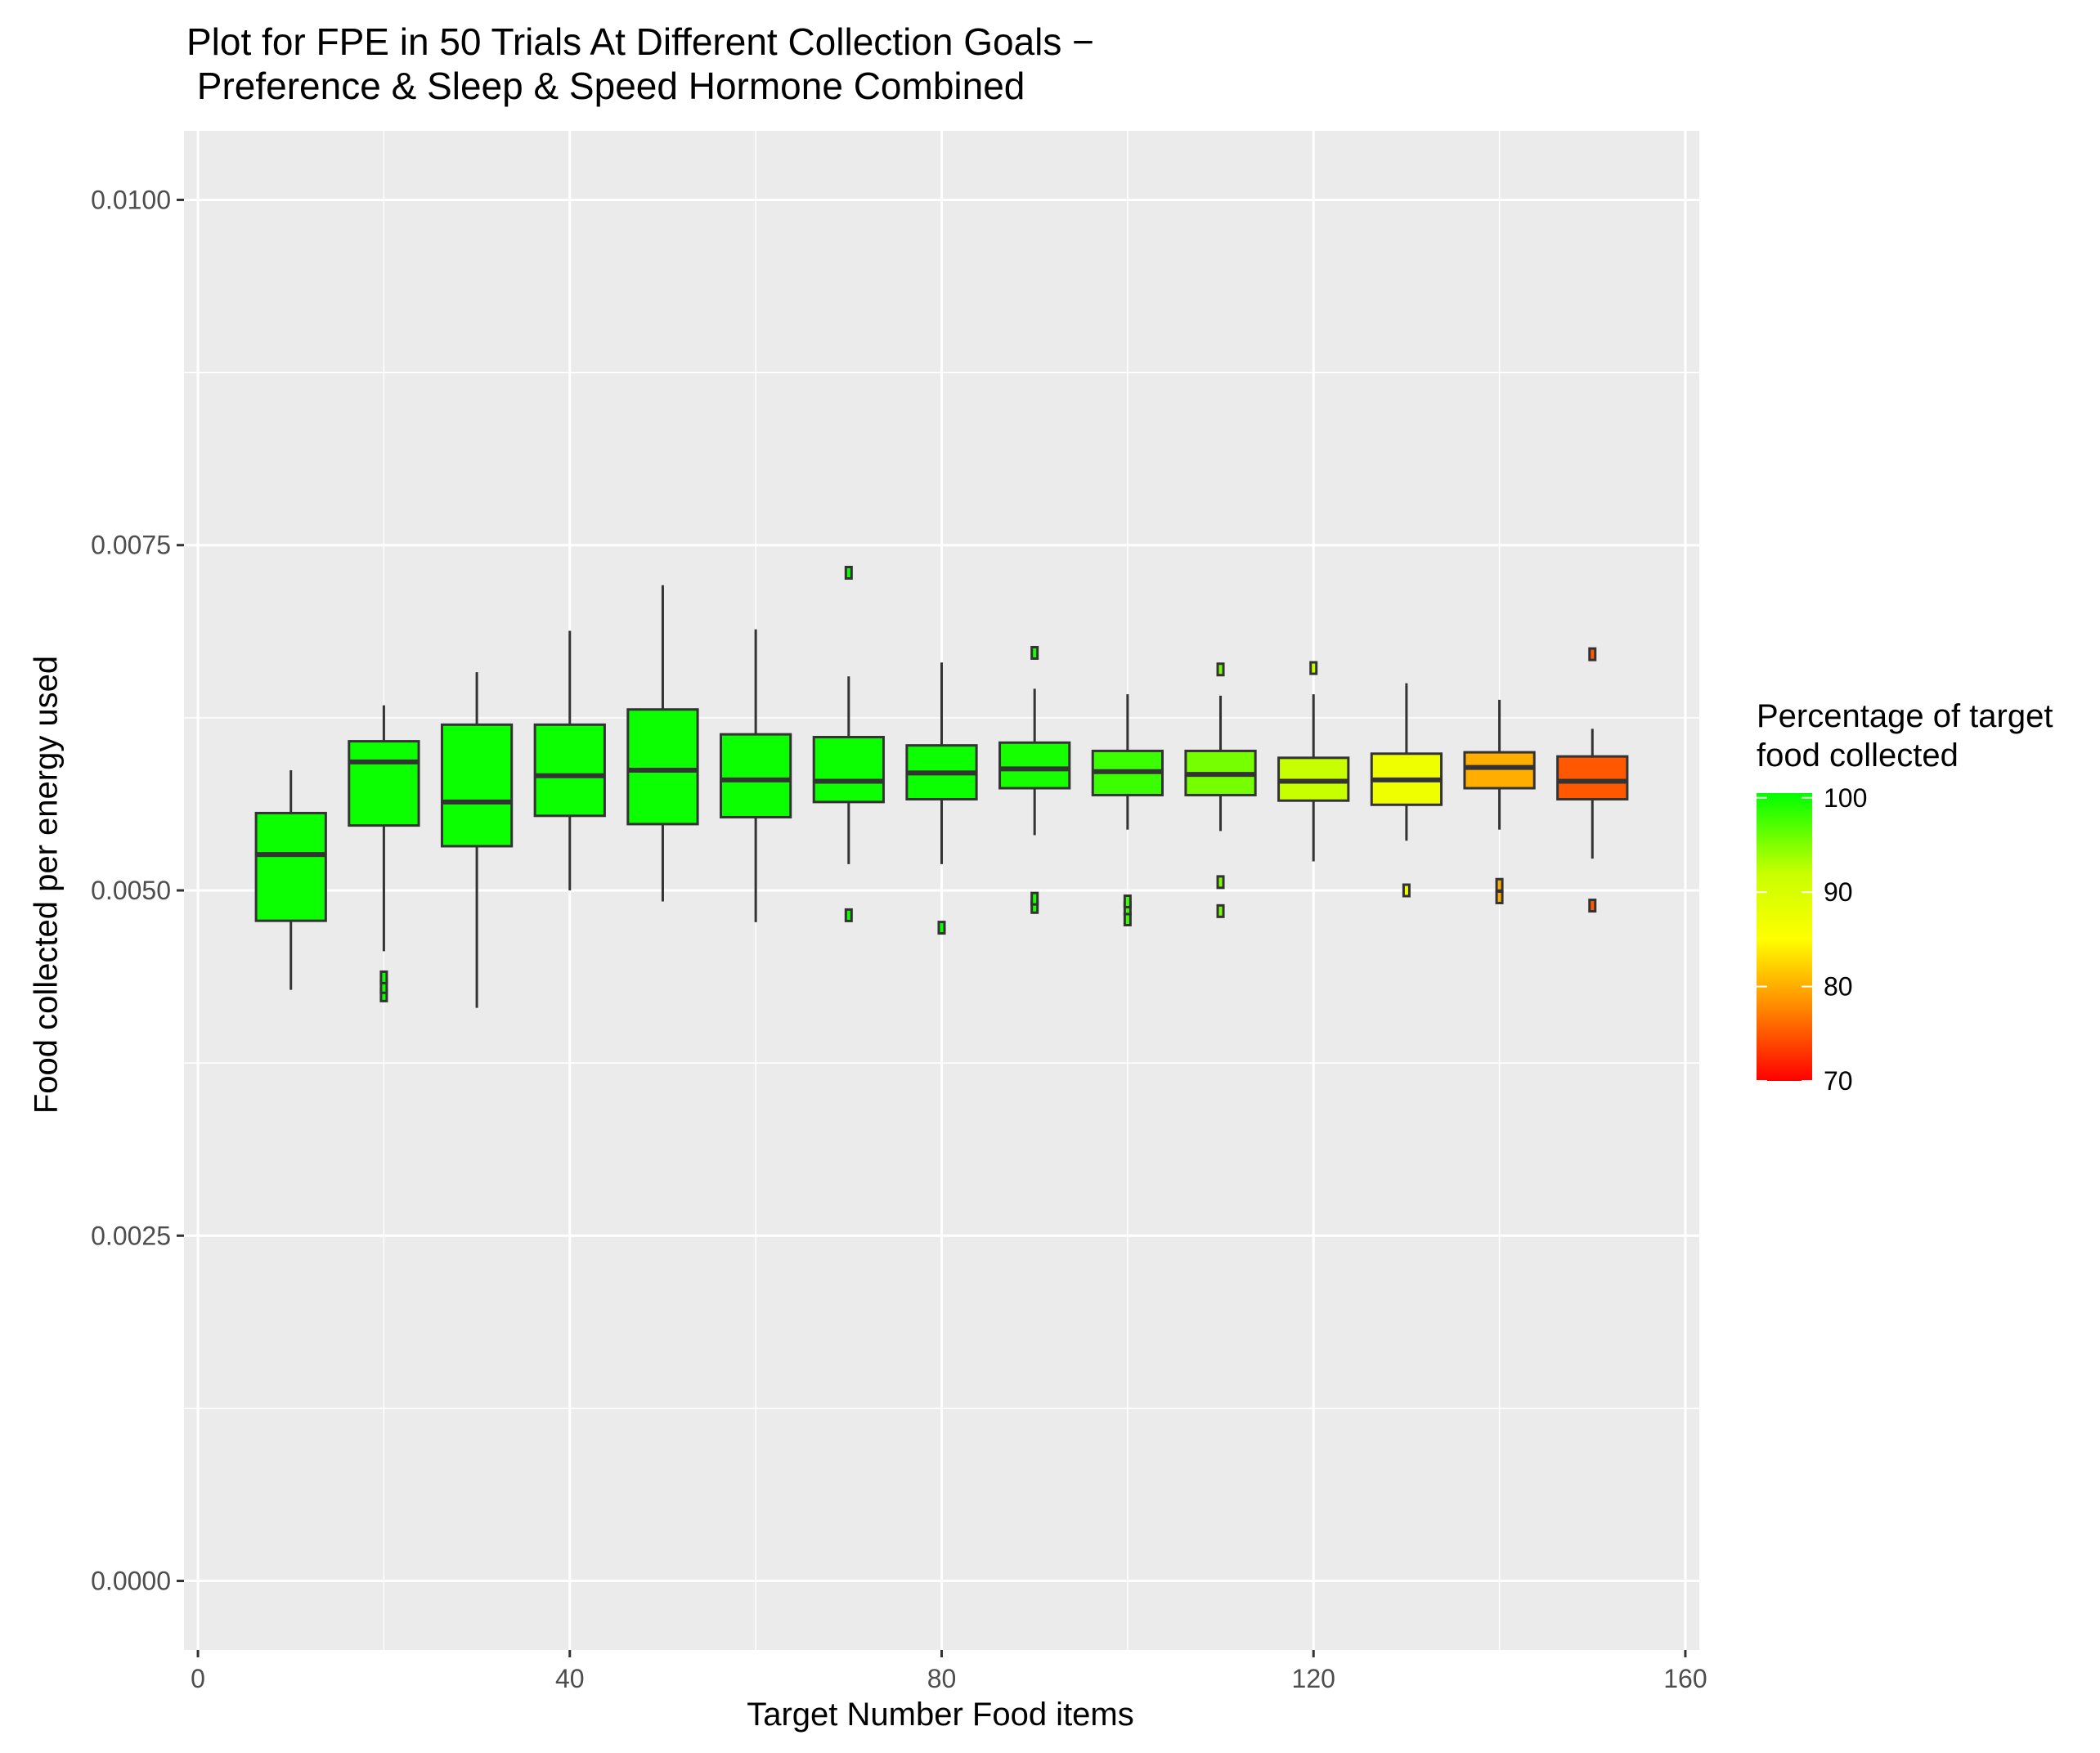  What do you see at coordinates (131, 199) in the screenshot?
I see `y-tick-label: 0.0100` at bounding box center [131, 199].